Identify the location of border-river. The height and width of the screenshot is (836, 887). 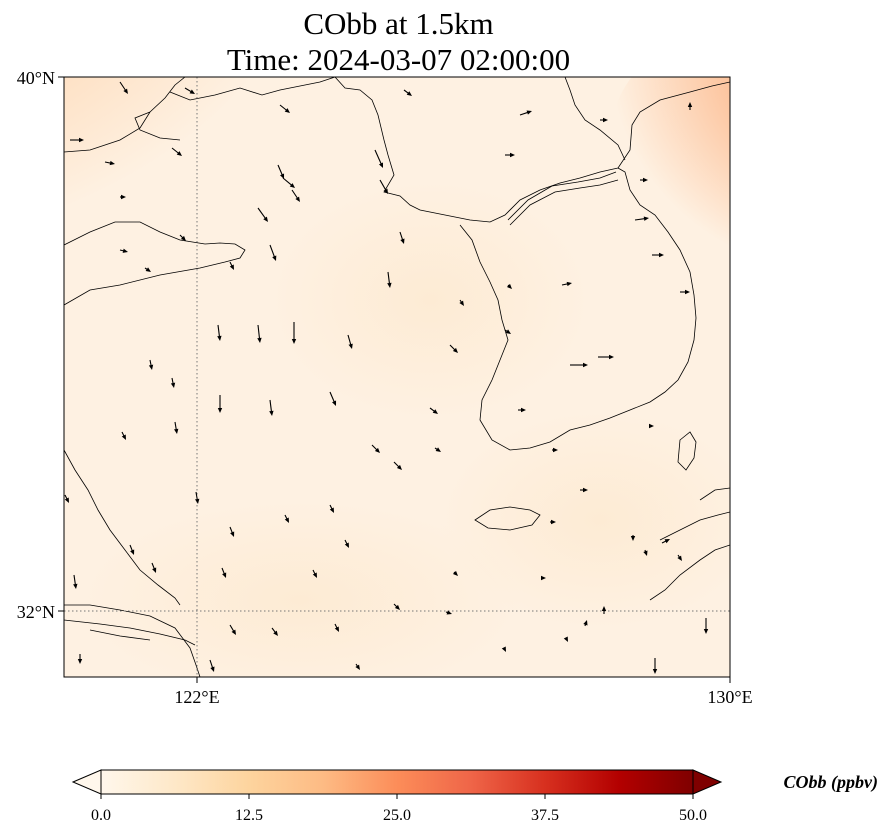
(563, 198).